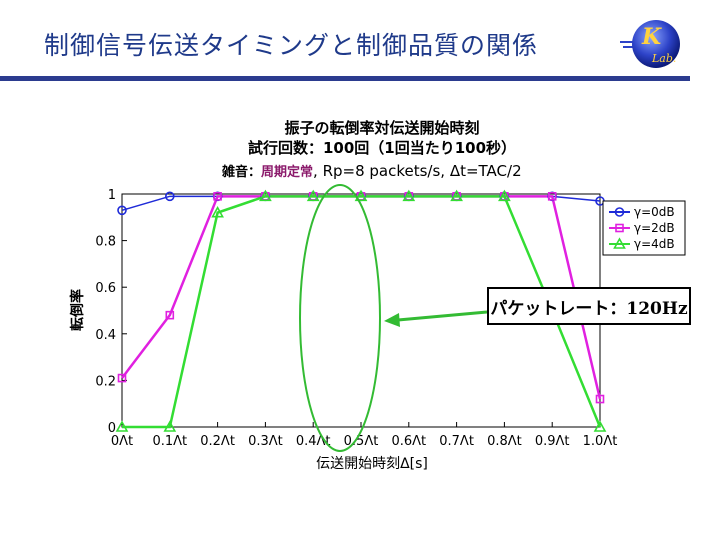  Describe the element at coordinates (654, 212) in the screenshot. I see `legend-label: γ=0dB` at that location.